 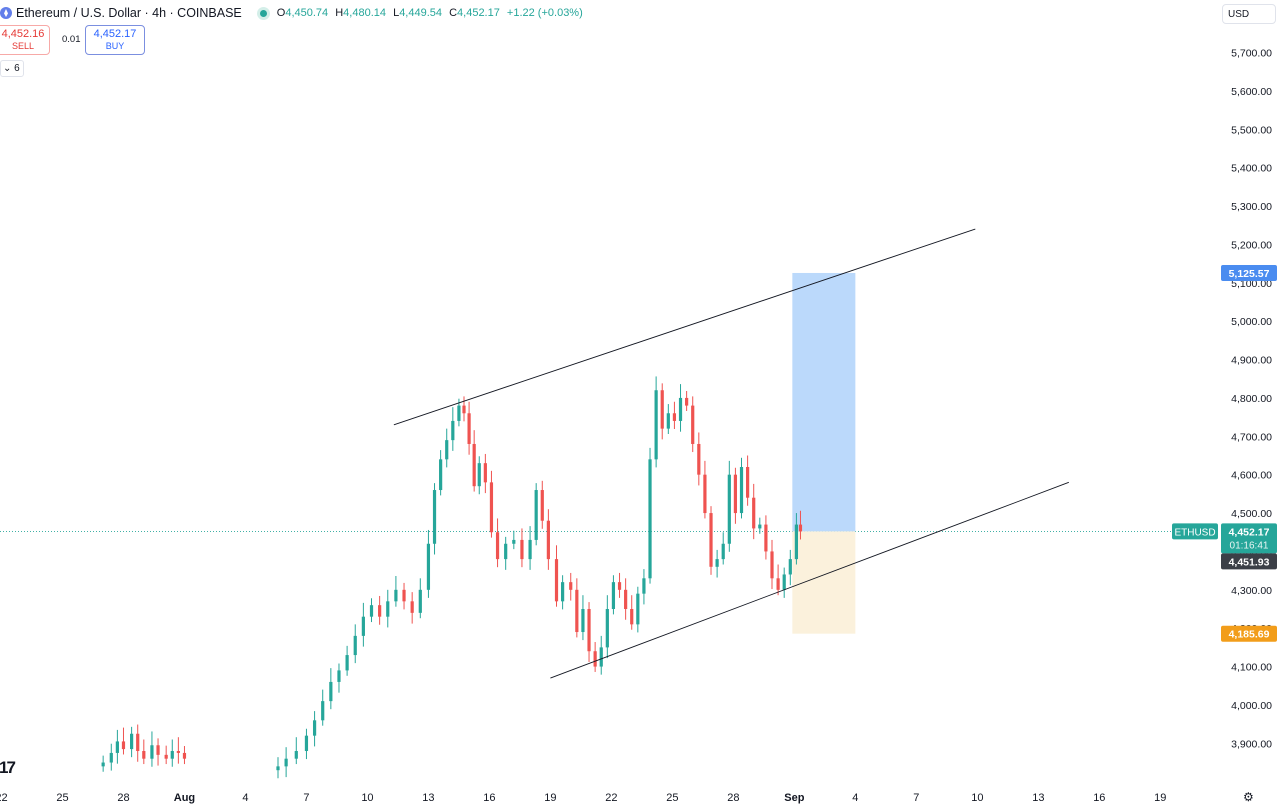 What do you see at coordinates (1251, 207) in the screenshot?
I see `price-tick-label: 5,300.00` at bounding box center [1251, 207].